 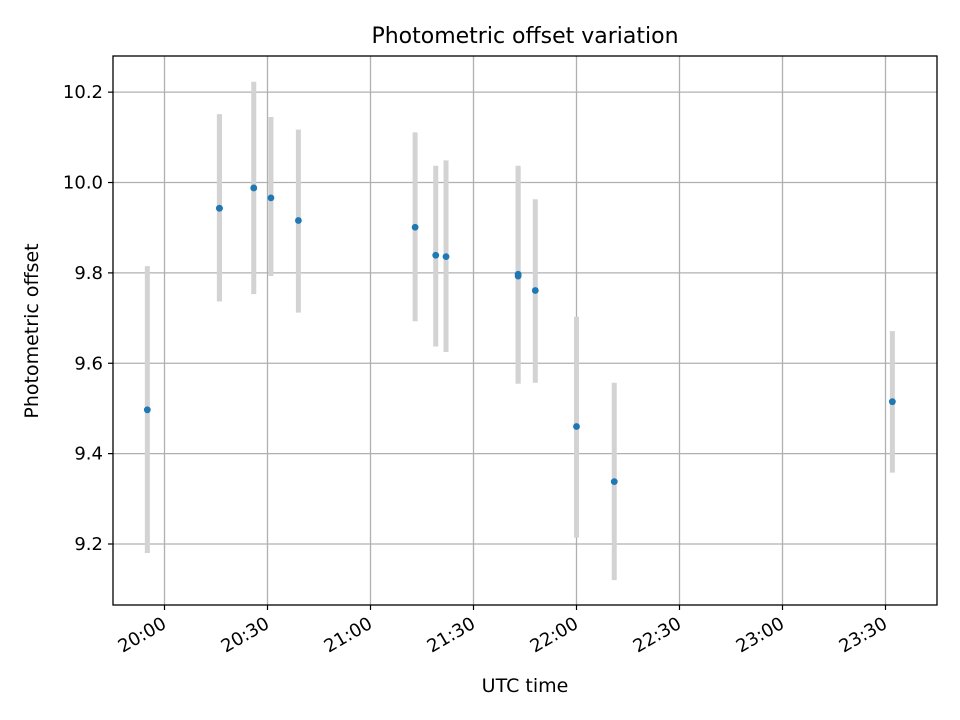 What do you see at coordinates (554, 635) in the screenshot?
I see `x-tick-label: 22:00` at bounding box center [554, 635].